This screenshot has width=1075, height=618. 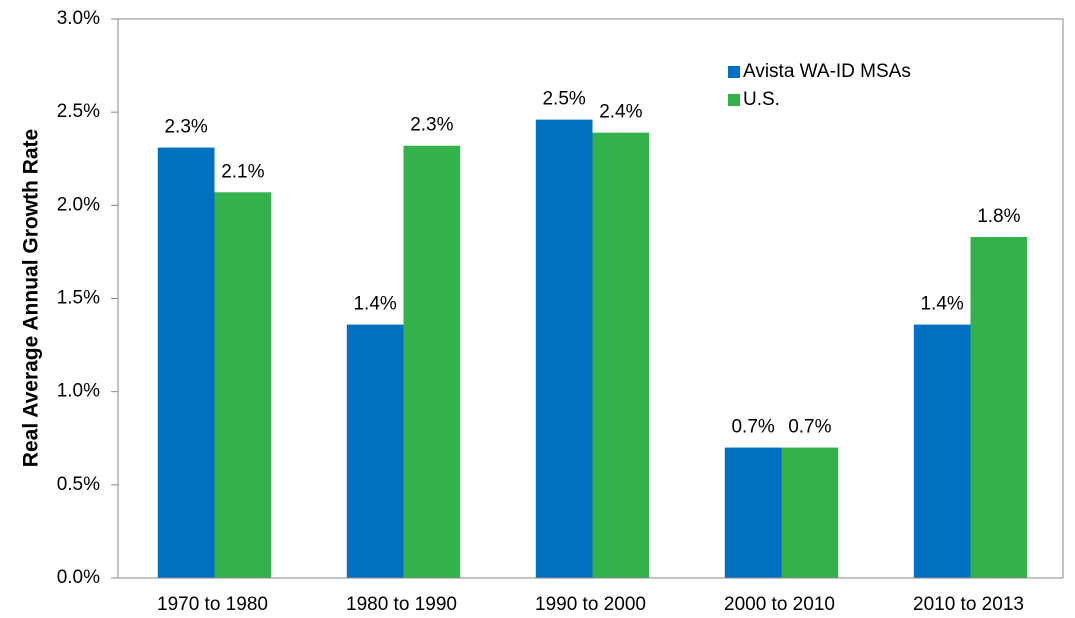 What do you see at coordinates (761, 99) in the screenshot?
I see `legend-label: U.S.` at bounding box center [761, 99].